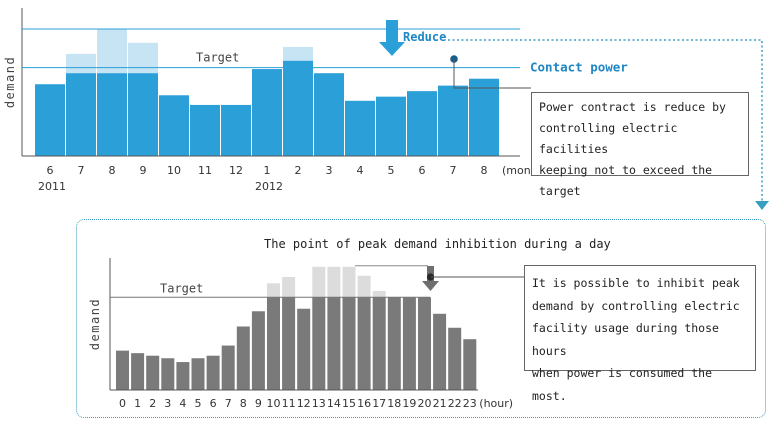  Describe the element at coordinates (430, 277) in the screenshot. I see `bottom-marker-dot` at that location.